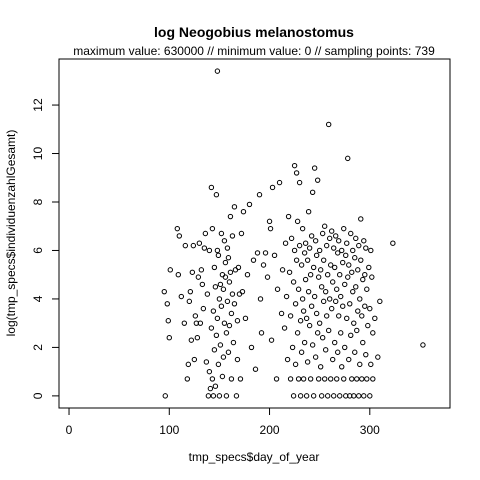 The width and height of the screenshot is (480, 480). What do you see at coordinates (38, 298) in the screenshot?
I see `y-tick-label: 4` at bounding box center [38, 298].